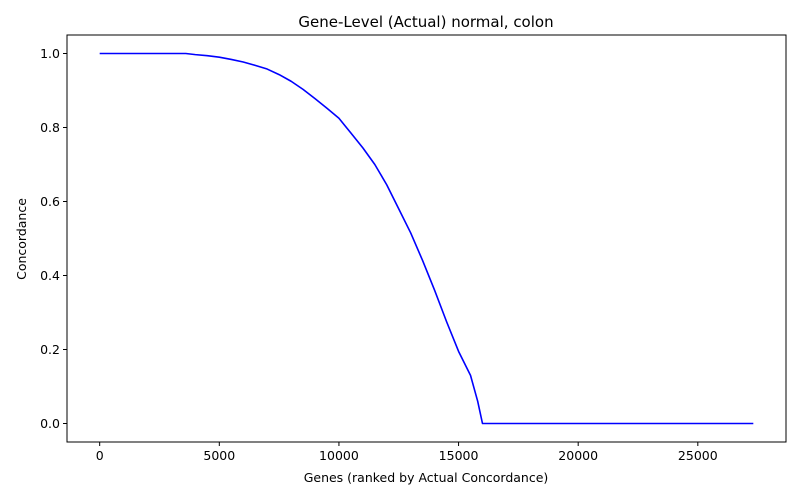  What do you see at coordinates (50, 127) in the screenshot?
I see `y-tick-label: 0.8` at bounding box center [50, 127].